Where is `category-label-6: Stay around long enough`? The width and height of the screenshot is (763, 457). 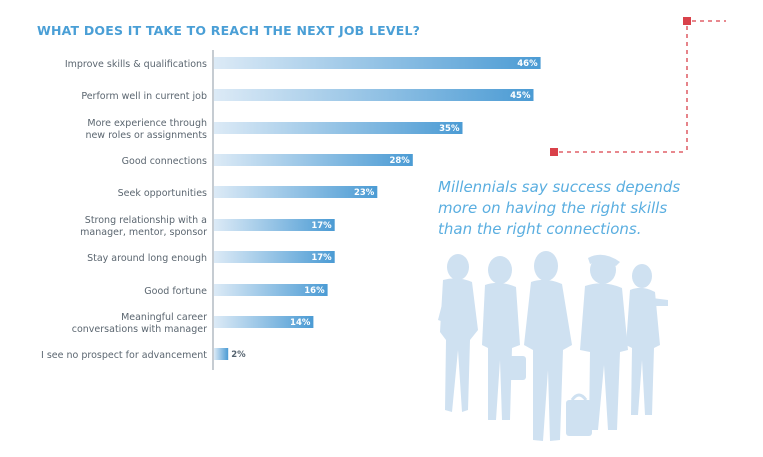 category-label-6: Stay around long enough is located at coordinates (147, 258).